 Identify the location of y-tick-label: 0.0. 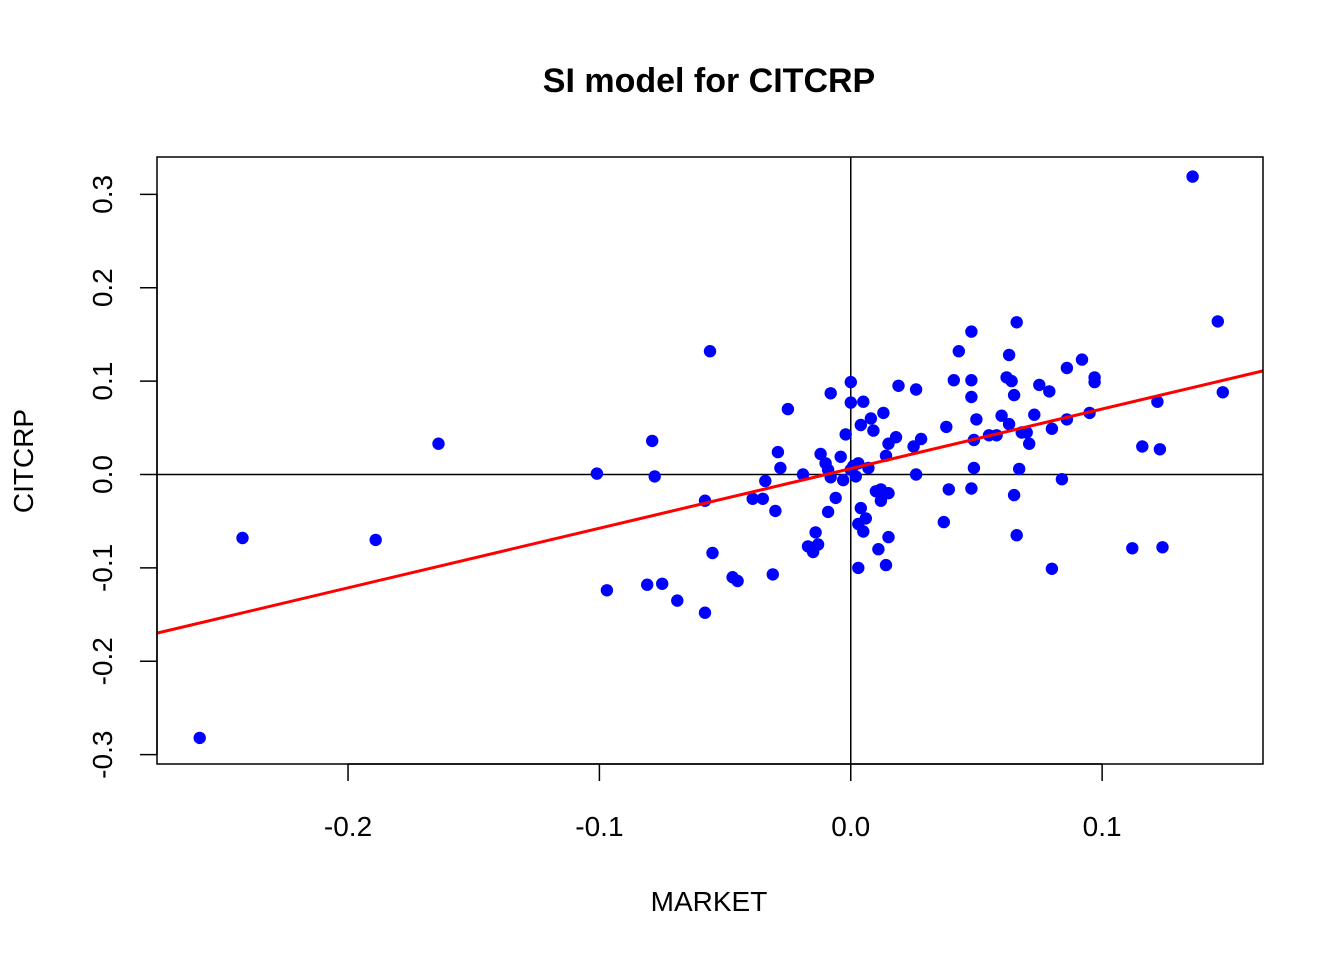
(102, 474).